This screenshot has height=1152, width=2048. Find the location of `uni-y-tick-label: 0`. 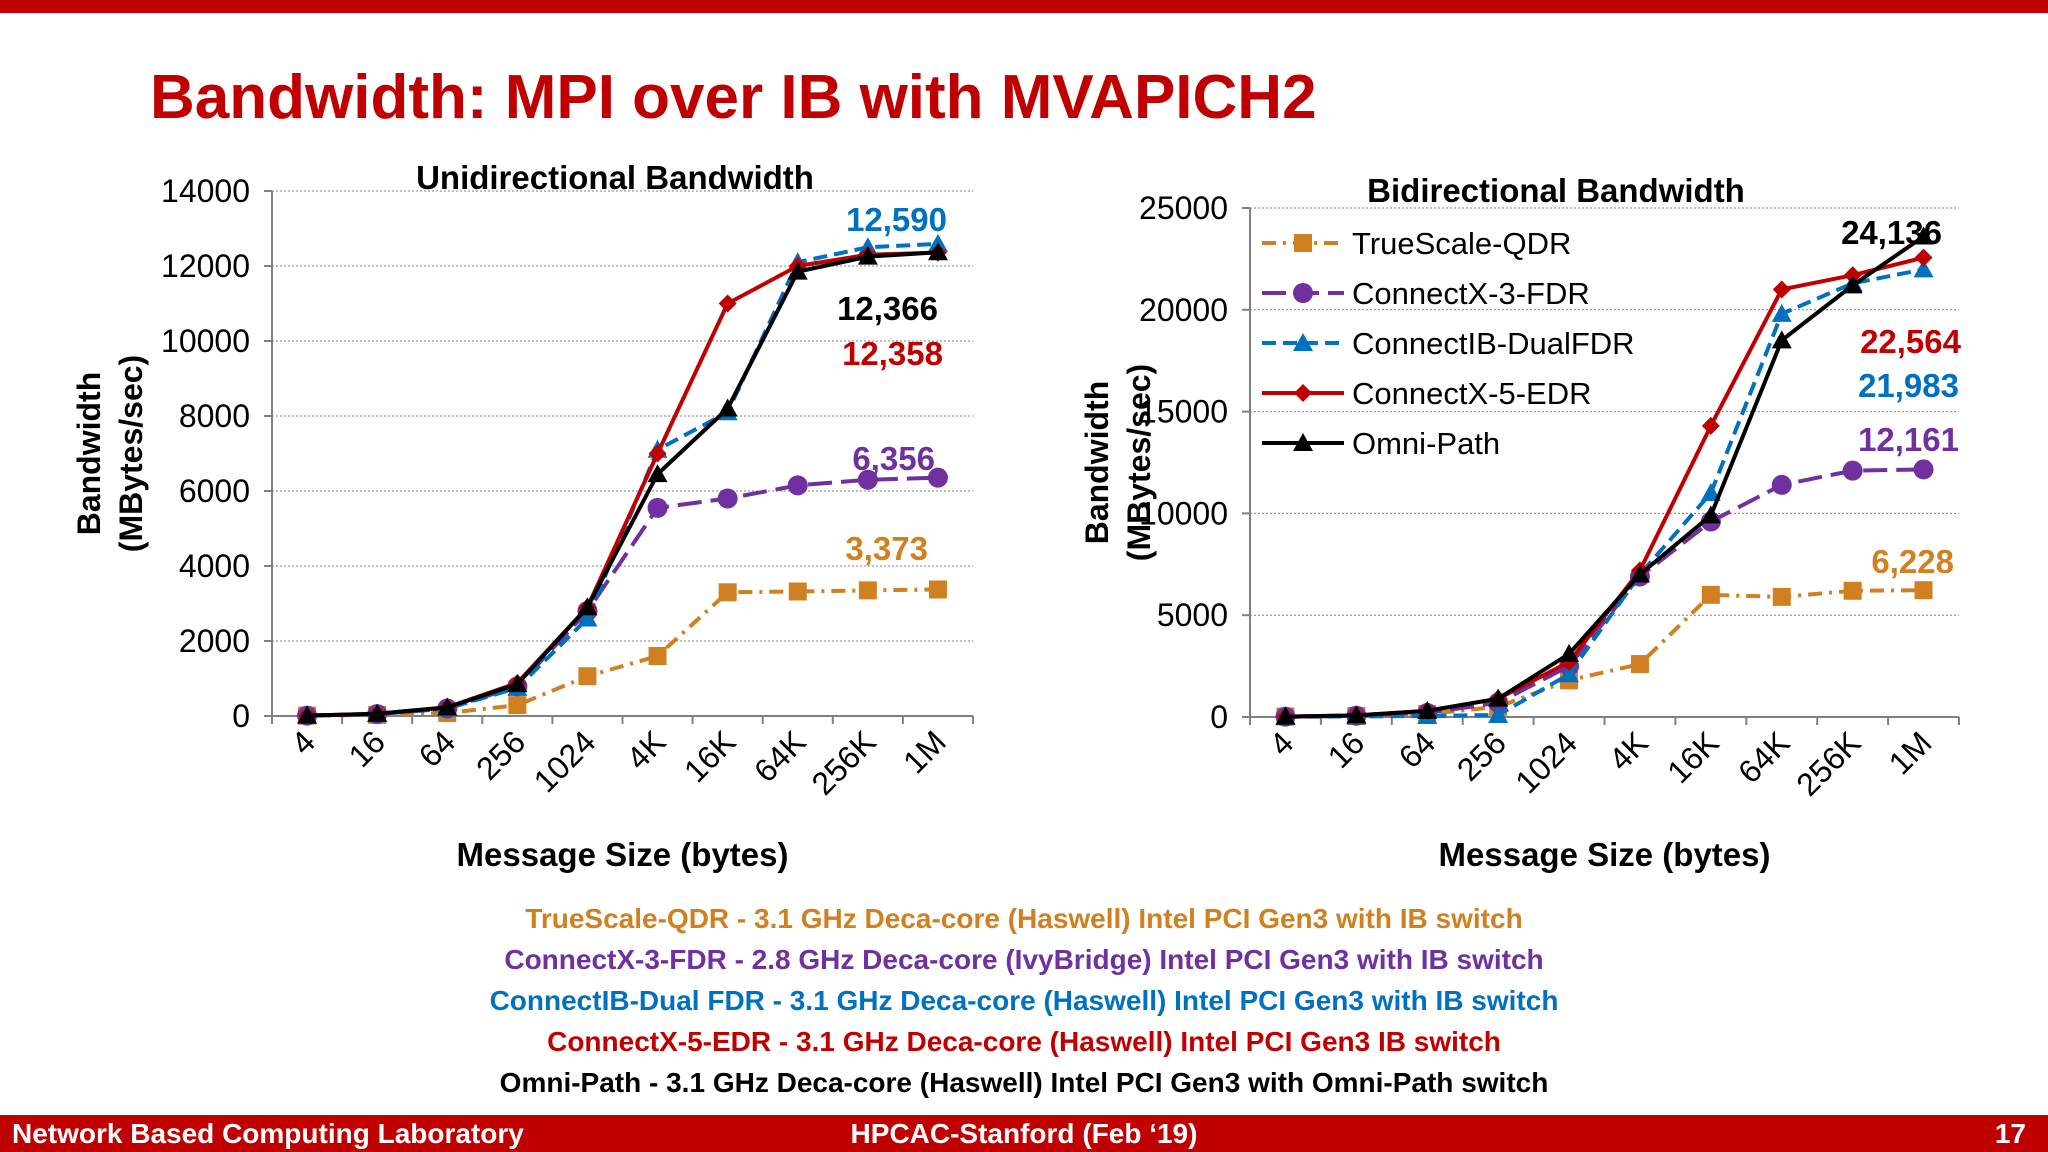

uni-y-tick-label: 0 is located at coordinates (241, 716).